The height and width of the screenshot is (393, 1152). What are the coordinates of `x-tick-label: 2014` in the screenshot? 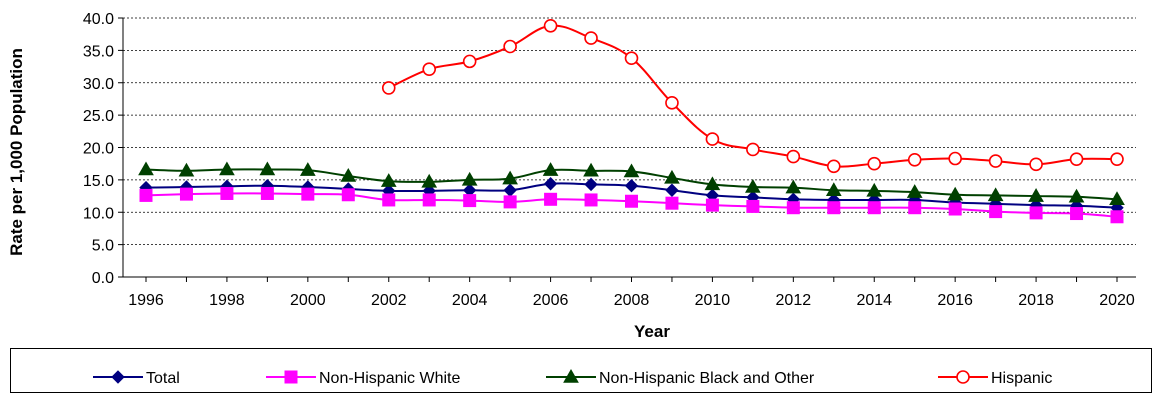 It's located at (874, 300).